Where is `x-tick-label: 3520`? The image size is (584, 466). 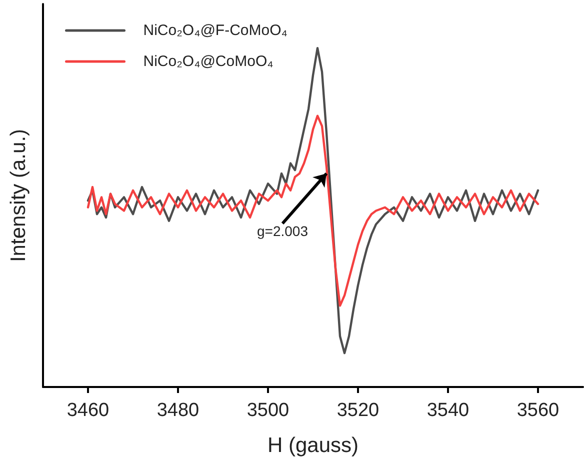 x-tick-label: 3520 is located at coordinates (358, 410).